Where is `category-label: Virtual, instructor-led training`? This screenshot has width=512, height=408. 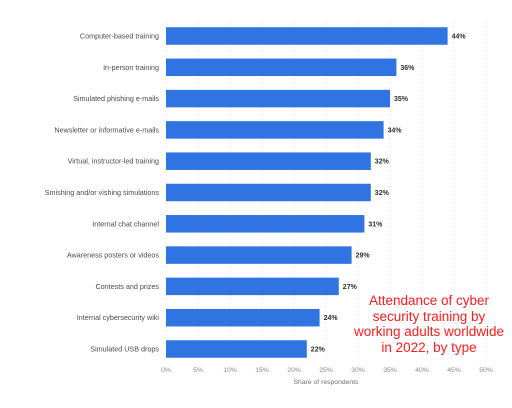 category-label: Virtual, instructor-led training is located at coordinates (113, 161).